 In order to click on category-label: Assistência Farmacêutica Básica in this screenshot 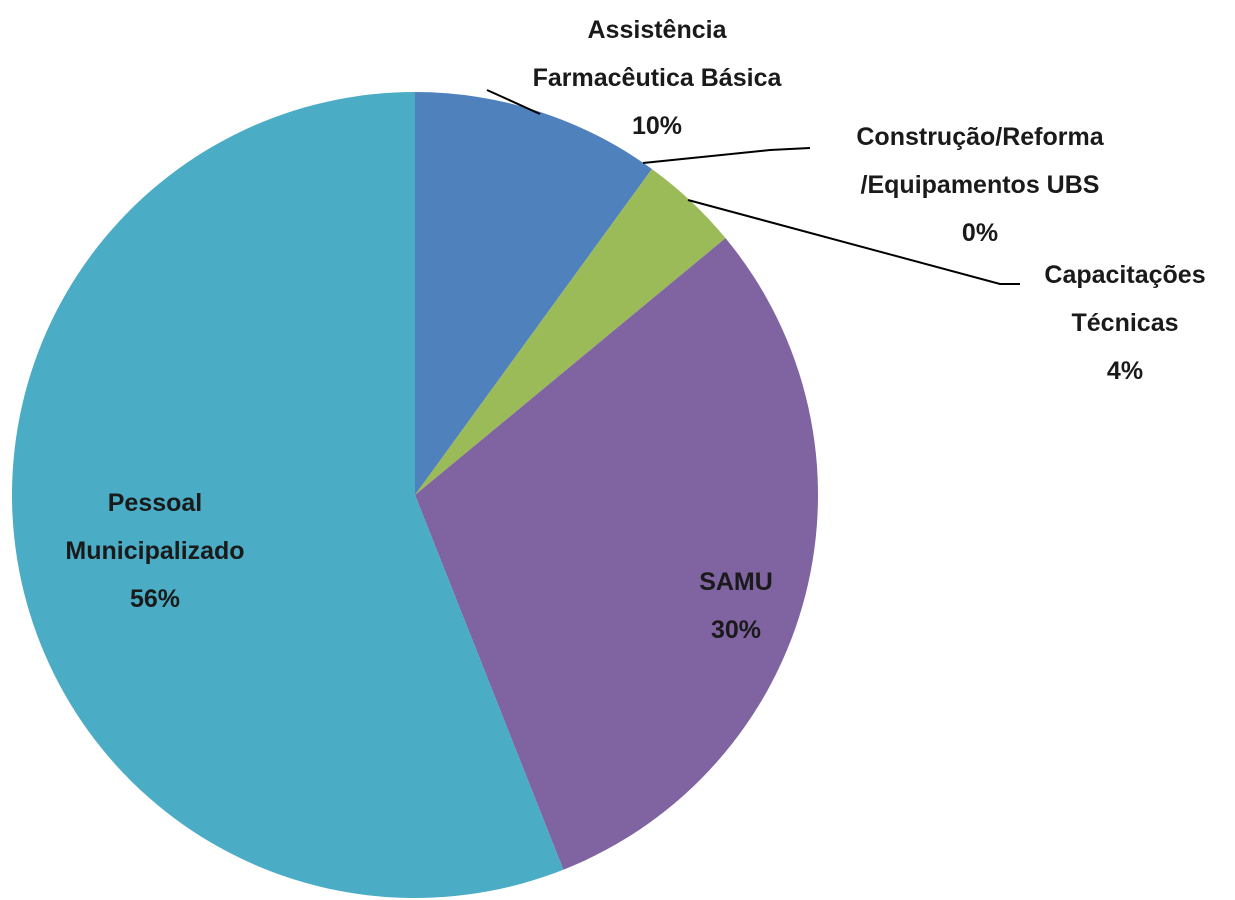, I will do `click(657, 54)`.